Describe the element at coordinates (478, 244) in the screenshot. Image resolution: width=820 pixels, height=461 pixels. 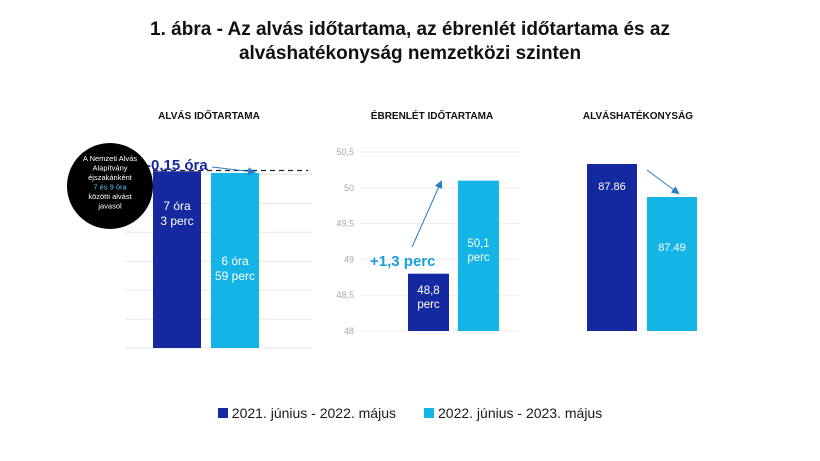
I see `data-label-wake-2: 50,1` at that location.